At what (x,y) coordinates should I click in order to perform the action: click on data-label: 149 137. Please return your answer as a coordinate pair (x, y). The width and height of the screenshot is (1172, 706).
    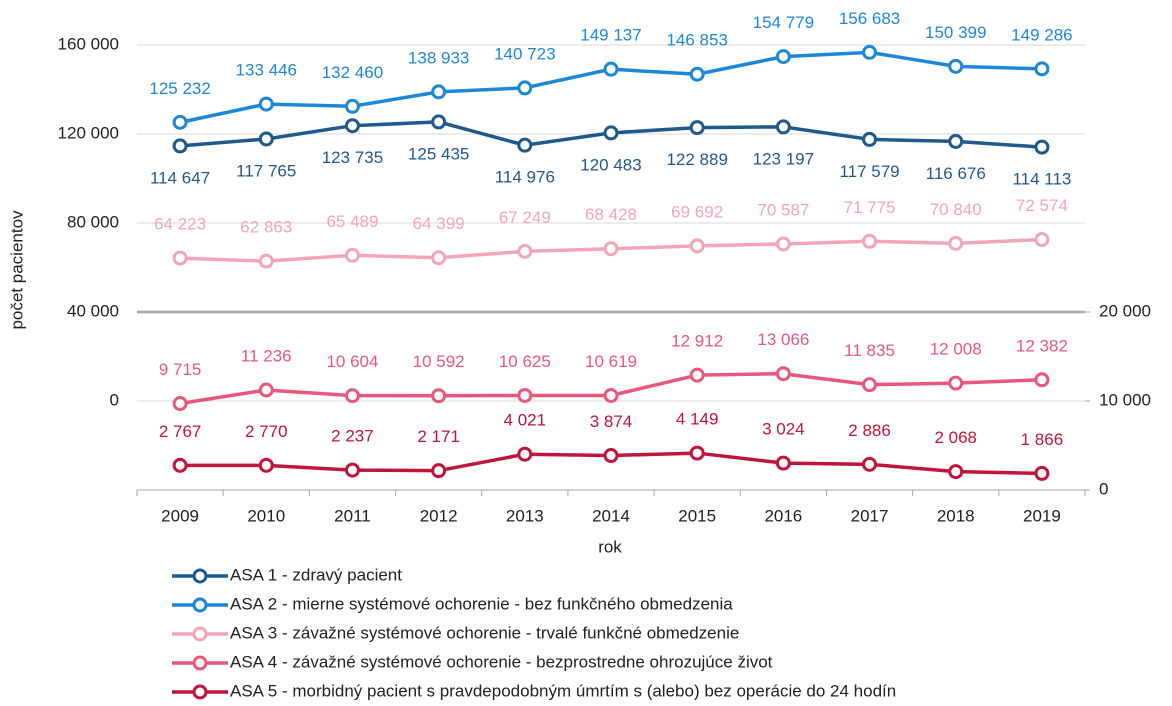
    Looking at the image, I should click on (610, 35).